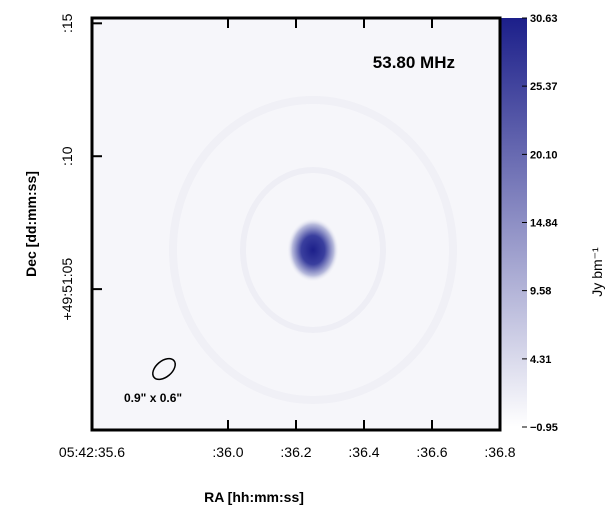  What do you see at coordinates (31, 224) in the screenshot?
I see `y-axis-label: Dec [dd:mm:ss]` at bounding box center [31, 224].